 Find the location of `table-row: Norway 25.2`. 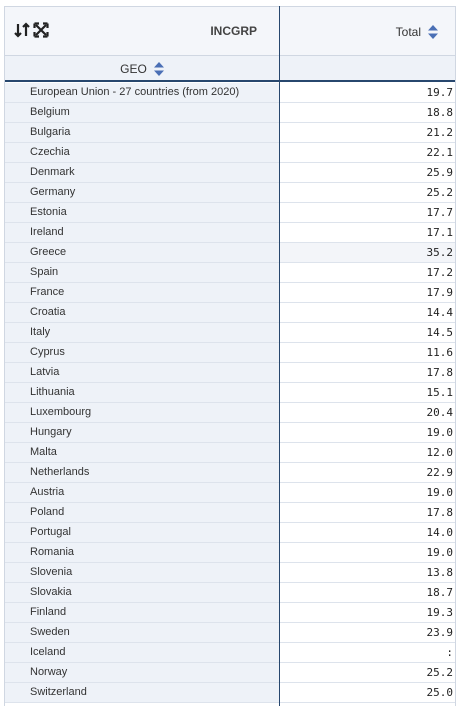

table-row: Norway 25.2 is located at coordinates (230, 673).